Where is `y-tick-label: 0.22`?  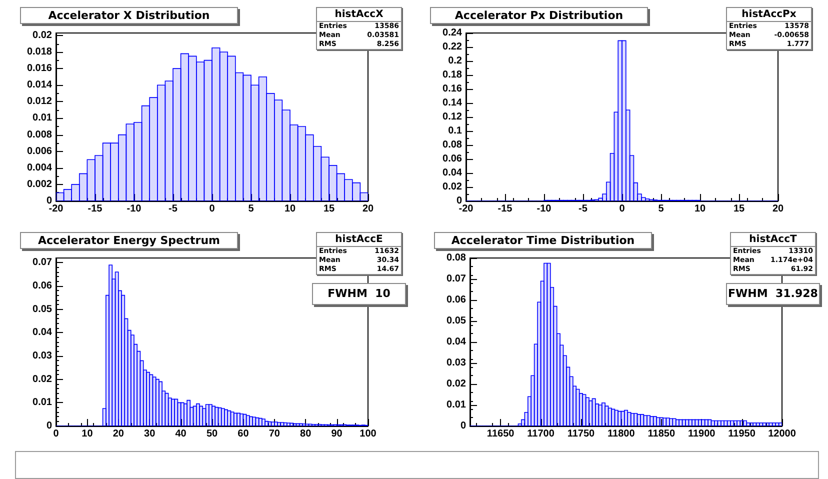
y-tick-label: 0.22 is located at coordinates (452, 47).